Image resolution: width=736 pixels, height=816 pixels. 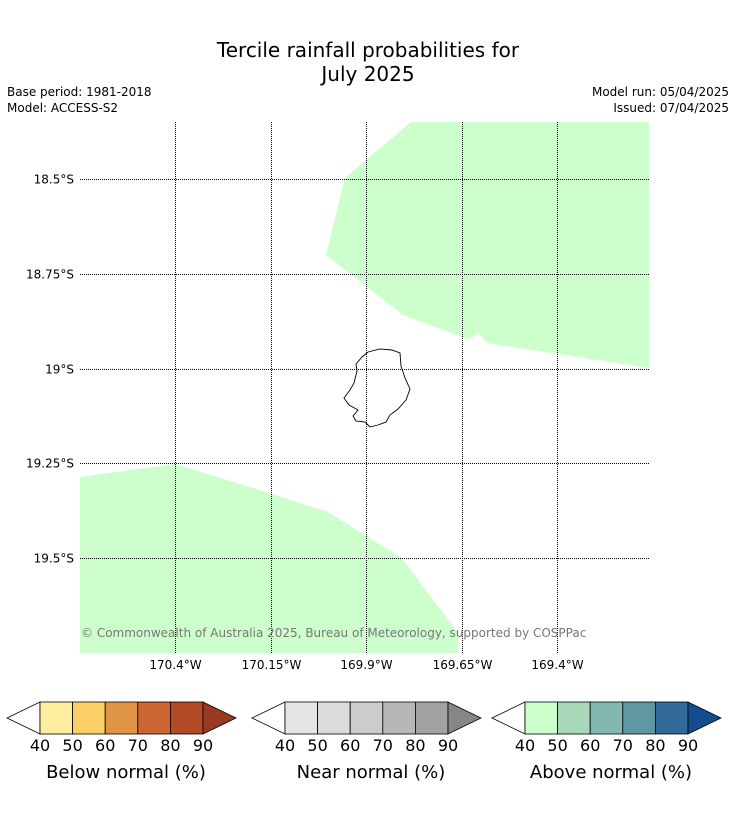 I want to click on meta-left: Base period: 1981-2018 Model: ACCESS-S2, so click(x=79, y=100).